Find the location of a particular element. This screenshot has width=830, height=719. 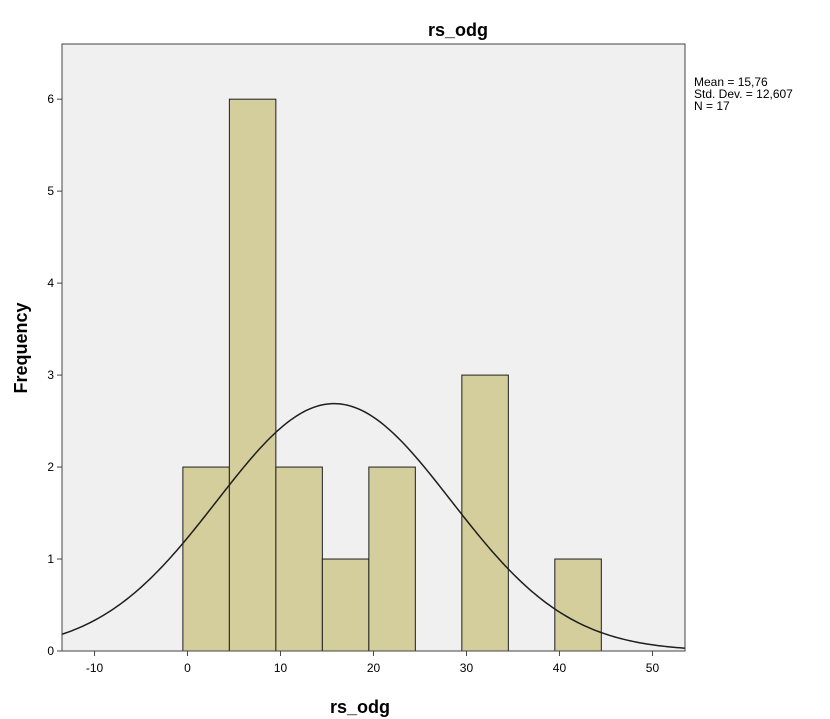

stats-std-dev: Std. Dev. = 12,607 is located at coordinates (743, 94).